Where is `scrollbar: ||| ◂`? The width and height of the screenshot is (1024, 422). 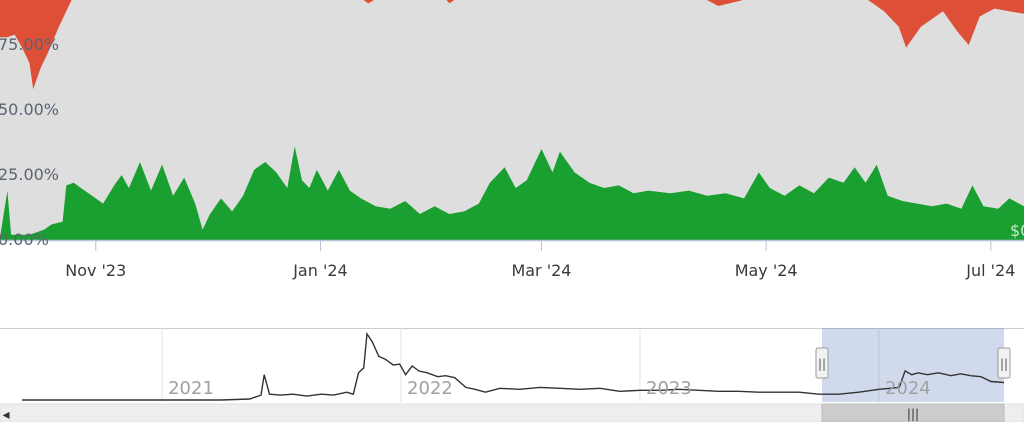 scrollbar: ||| ◂ is located at coordinates (512, 412).